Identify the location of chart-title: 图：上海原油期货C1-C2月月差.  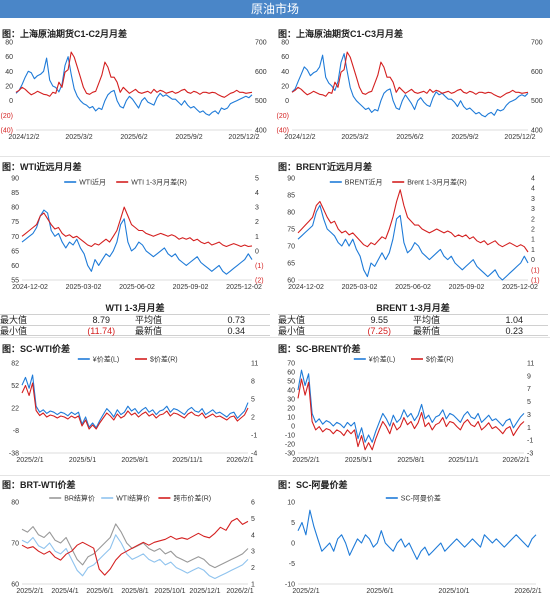
(65, 34).